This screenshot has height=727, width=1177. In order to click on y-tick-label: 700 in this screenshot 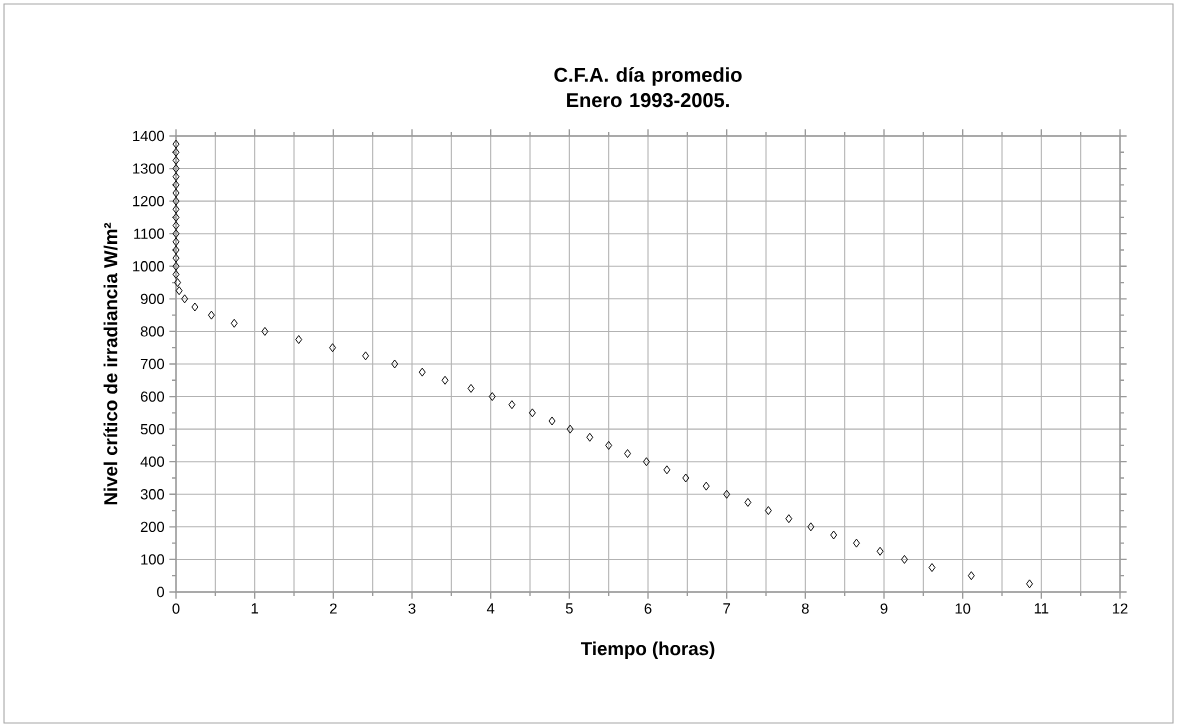, I will do `click(152, 364)`.